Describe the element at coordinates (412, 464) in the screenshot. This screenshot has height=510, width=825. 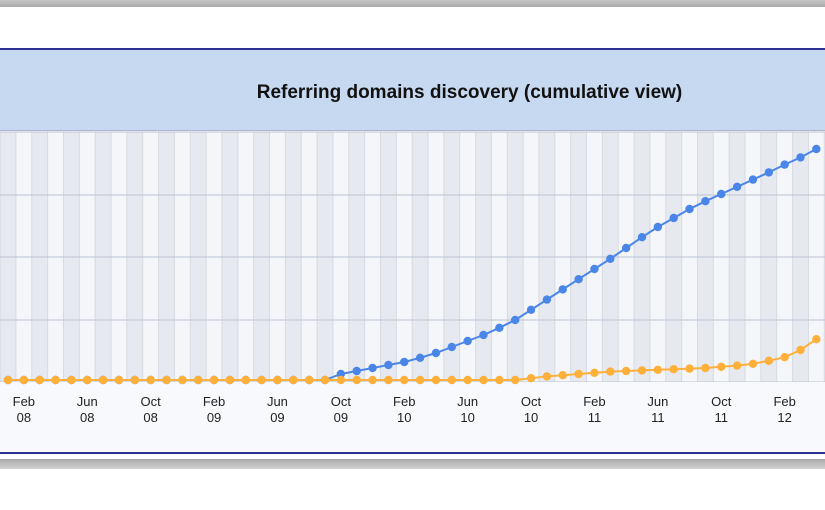
I see `window-bottom-bar` at that location.